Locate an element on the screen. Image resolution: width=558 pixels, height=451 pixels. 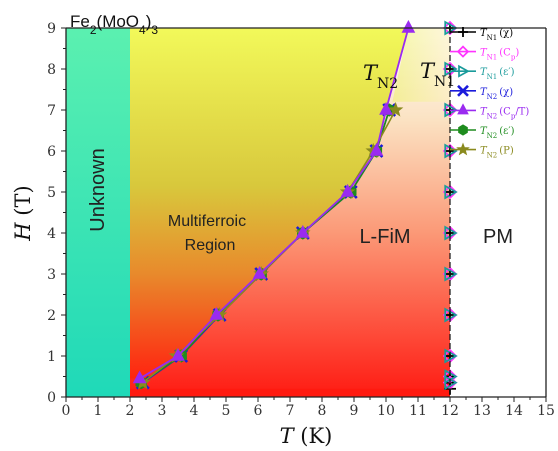
legend-entry: TN2 (χ) is located at coordinates (481, 92).